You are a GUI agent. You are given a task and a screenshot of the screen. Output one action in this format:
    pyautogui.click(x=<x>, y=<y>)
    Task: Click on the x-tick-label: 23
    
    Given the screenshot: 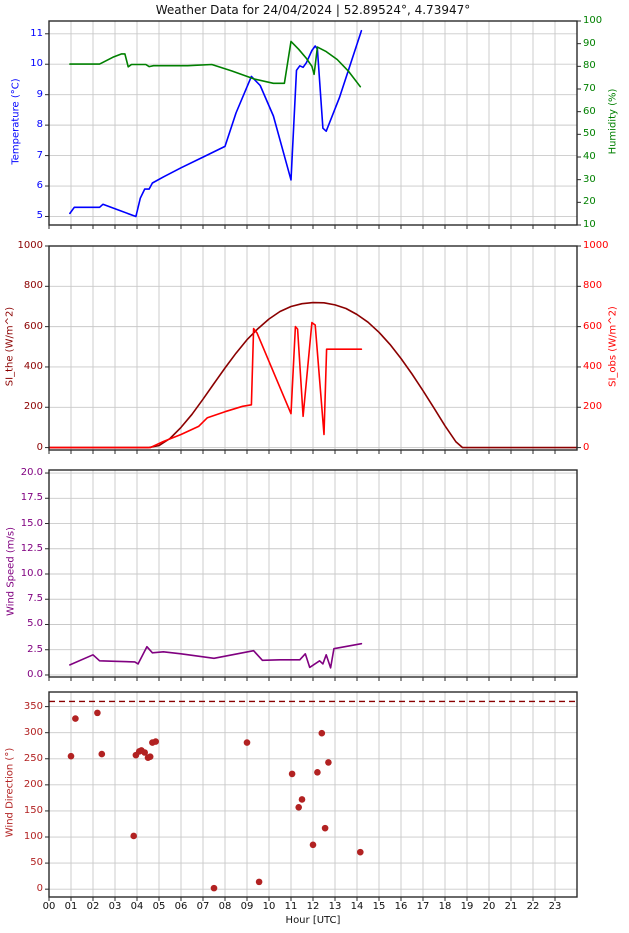 What is the action you would take?
    pyautogui.click(x=555, y=906)
    